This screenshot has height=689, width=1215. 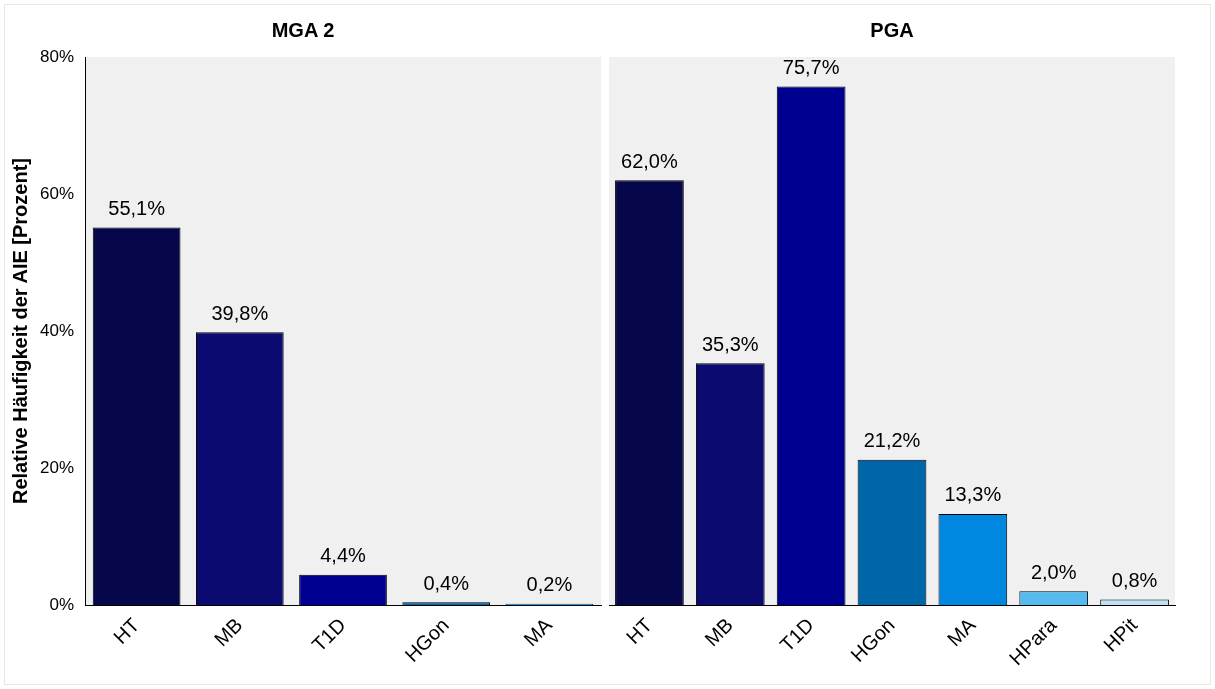 What do you see at coordinates (446, 582) in the screenshot?
I see `data-label: 0,4%` at bounding box center [446, 582].